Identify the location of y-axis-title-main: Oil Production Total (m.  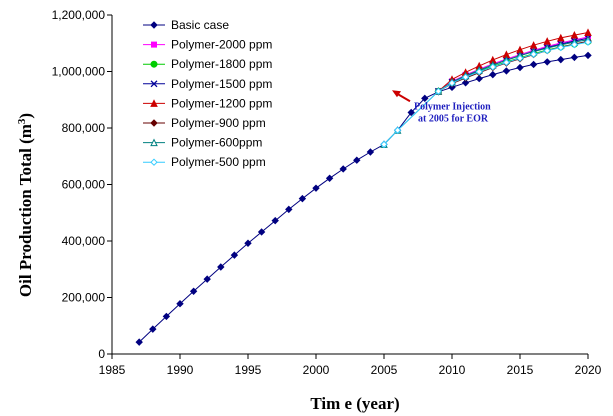
(25, 210).